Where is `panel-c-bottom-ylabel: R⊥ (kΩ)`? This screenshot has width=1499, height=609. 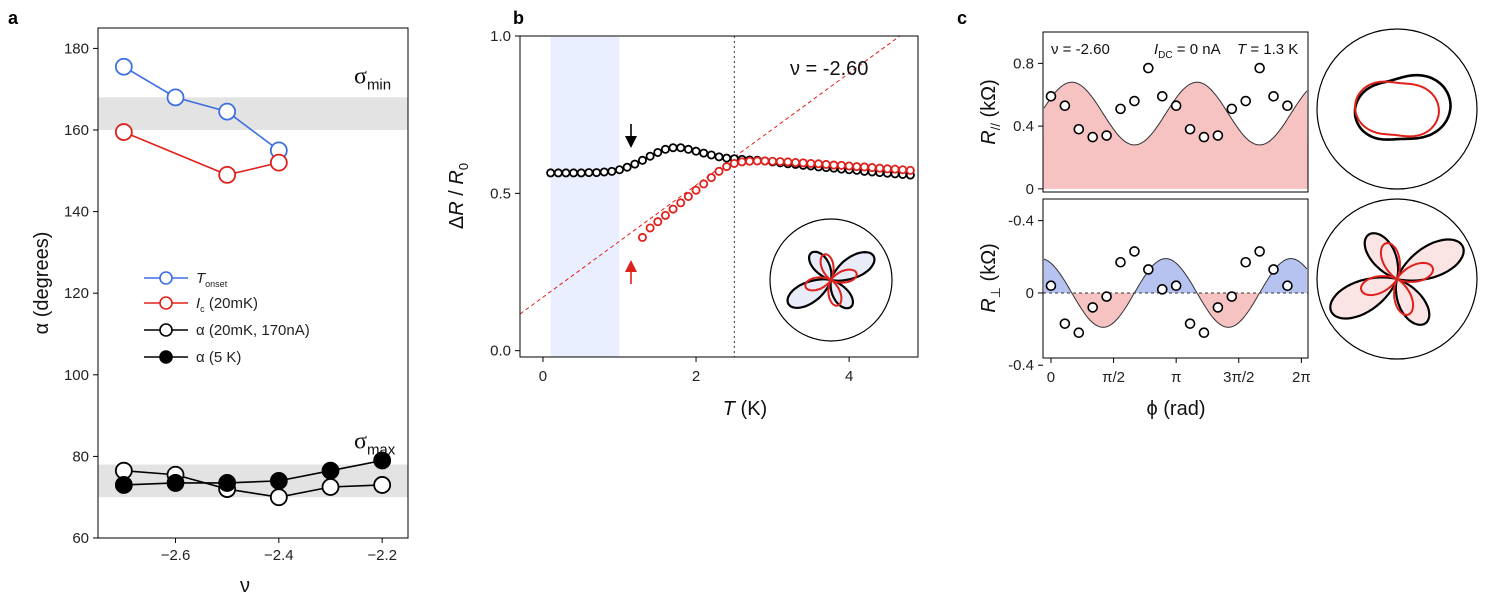
panel-c-bottom-ylabel: R⊥ (kΩ) is located at coordinates (990, 278).